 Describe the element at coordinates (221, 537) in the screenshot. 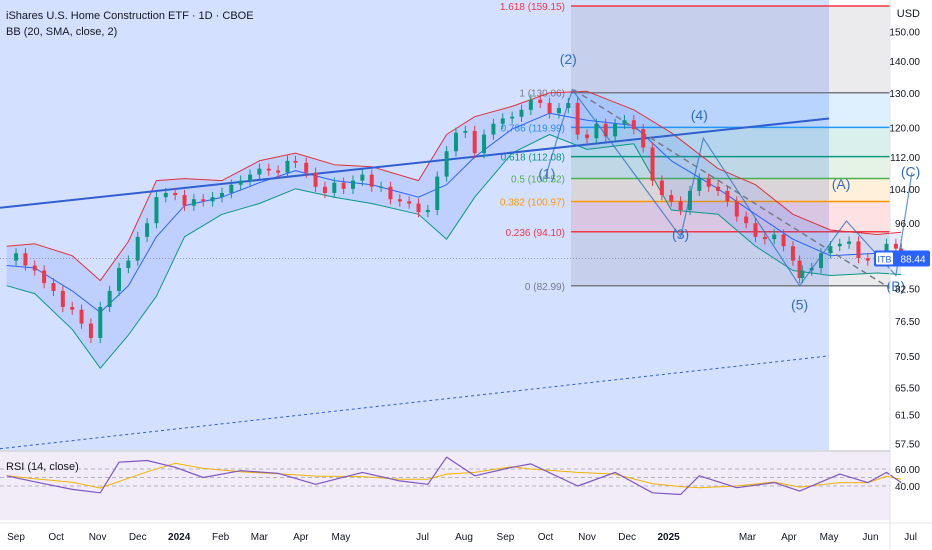

I see `x-axis-tick-label: Feb` at that location.